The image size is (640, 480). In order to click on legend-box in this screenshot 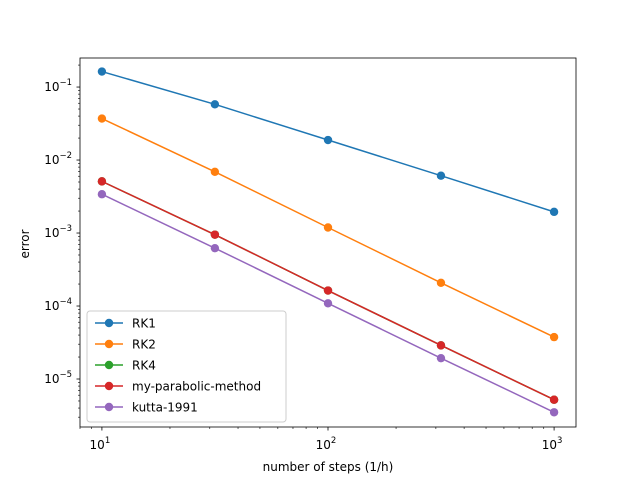, I will do `click(186, 366)`.